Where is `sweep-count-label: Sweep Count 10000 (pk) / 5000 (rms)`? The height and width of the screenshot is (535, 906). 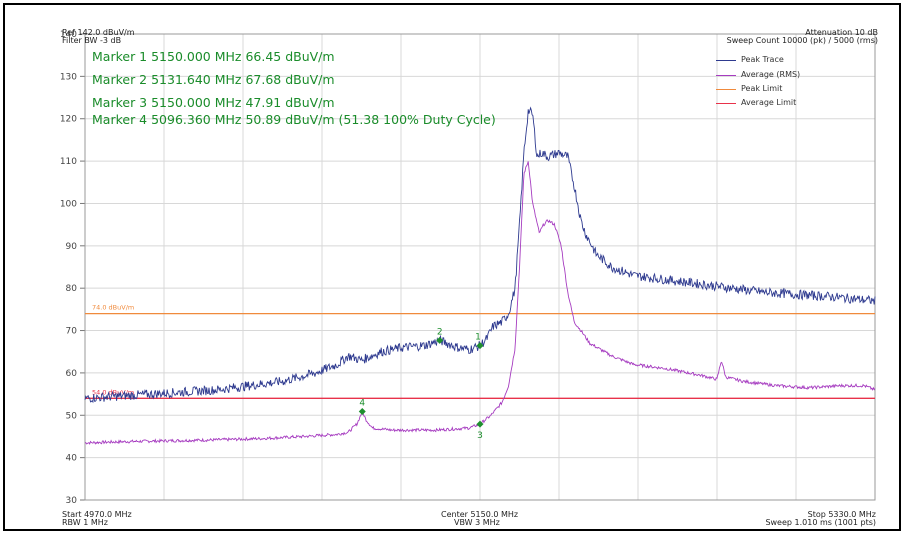 sweep-count-label: Sweep Count 10000 (pk) / 5000 (rms) is located at coordinates (802, 40).